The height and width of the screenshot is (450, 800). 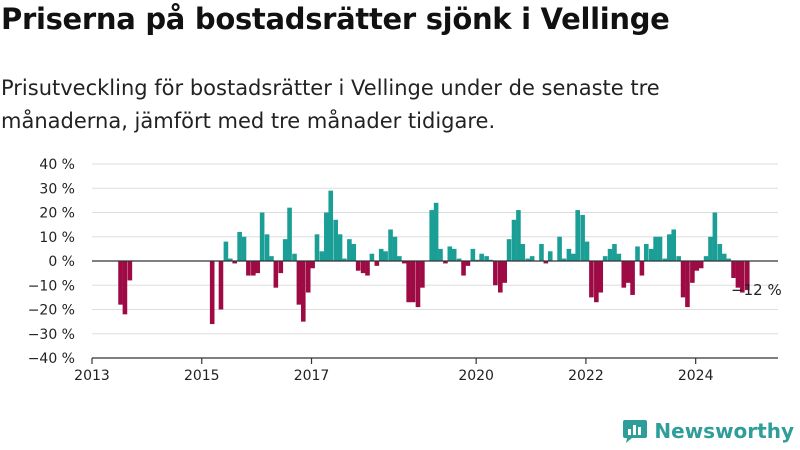 I want to click on y-tick-label: 20 %, so click(x=57, y=214).